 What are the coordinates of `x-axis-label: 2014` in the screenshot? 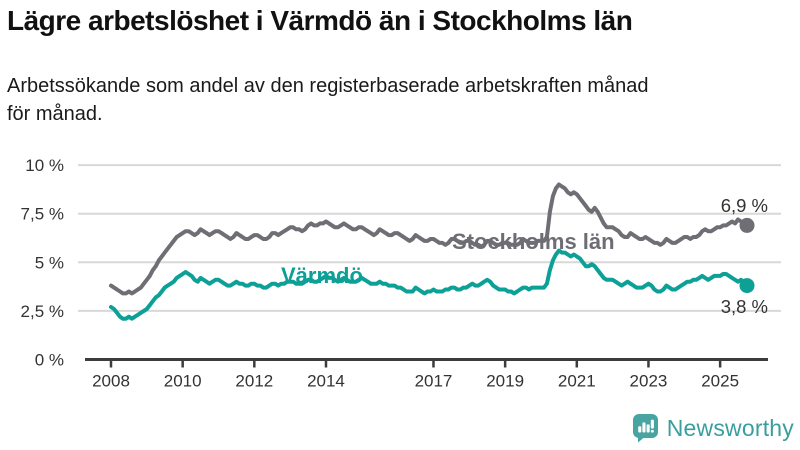 It's located at (326, 381).